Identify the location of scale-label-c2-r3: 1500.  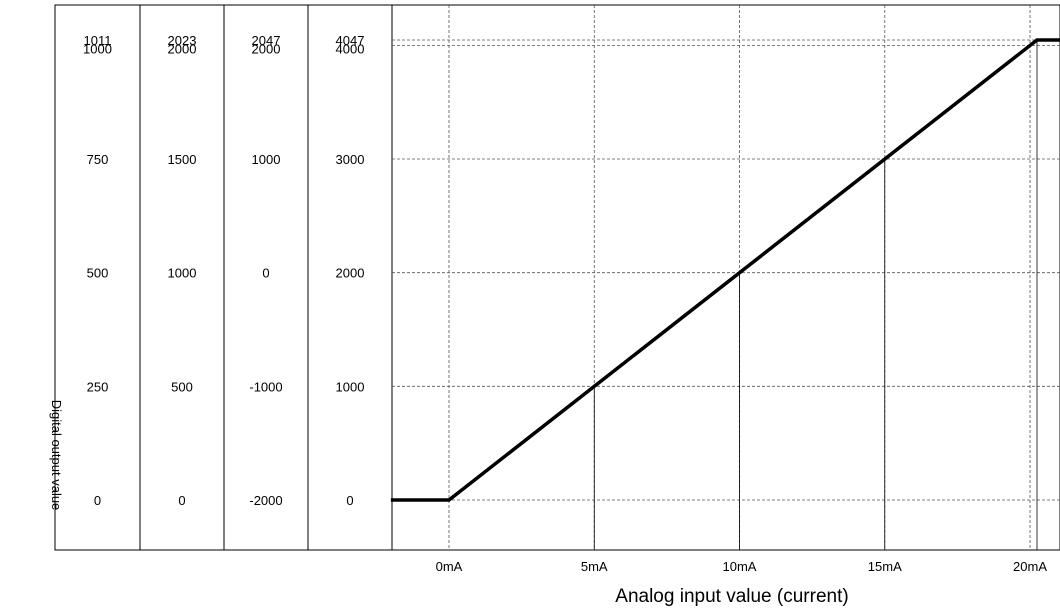
(182, 159).